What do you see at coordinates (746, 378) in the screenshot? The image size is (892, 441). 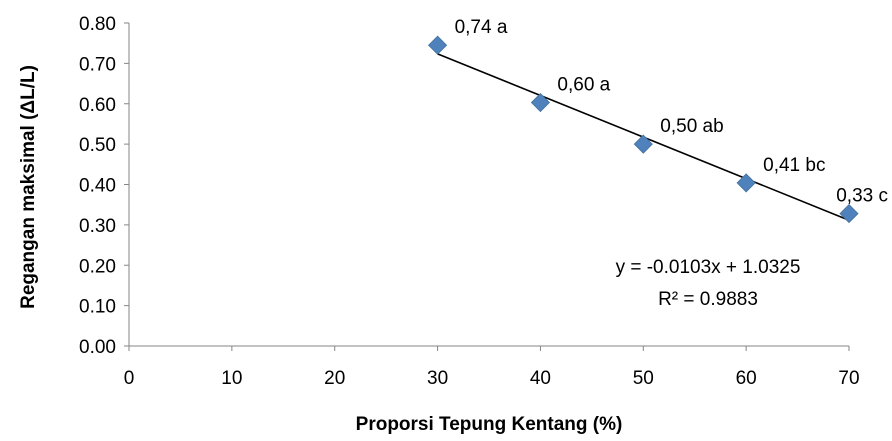 I see `x-tick-label: 60` at bounding box center [746, 378].